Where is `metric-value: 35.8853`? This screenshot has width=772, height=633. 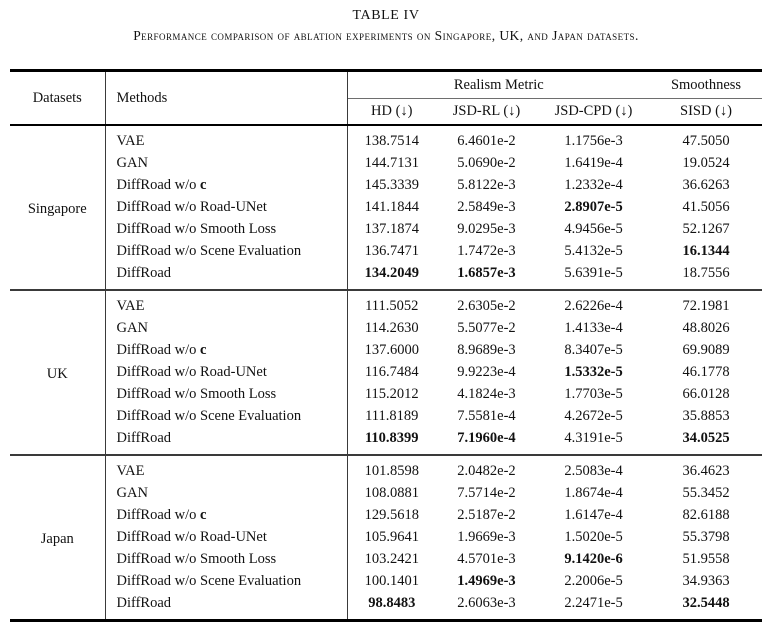 metric-value: 35.8853 is located at coordinates (706, 415).